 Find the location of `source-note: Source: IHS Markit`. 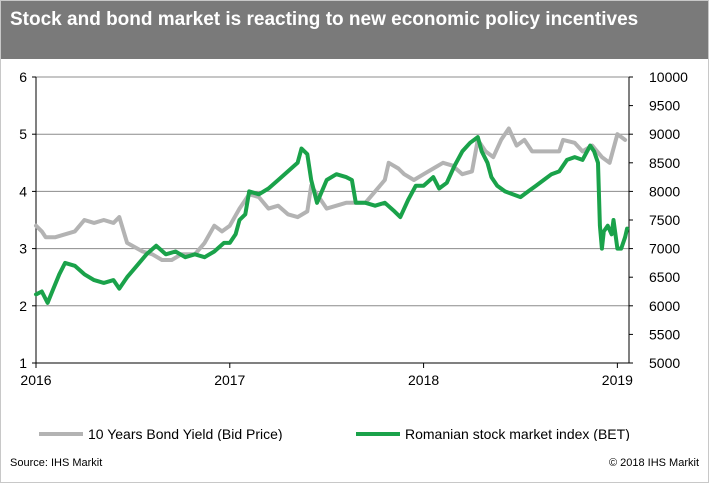

source-note: Source: IHS Markit is located at coordinates (56, 463).